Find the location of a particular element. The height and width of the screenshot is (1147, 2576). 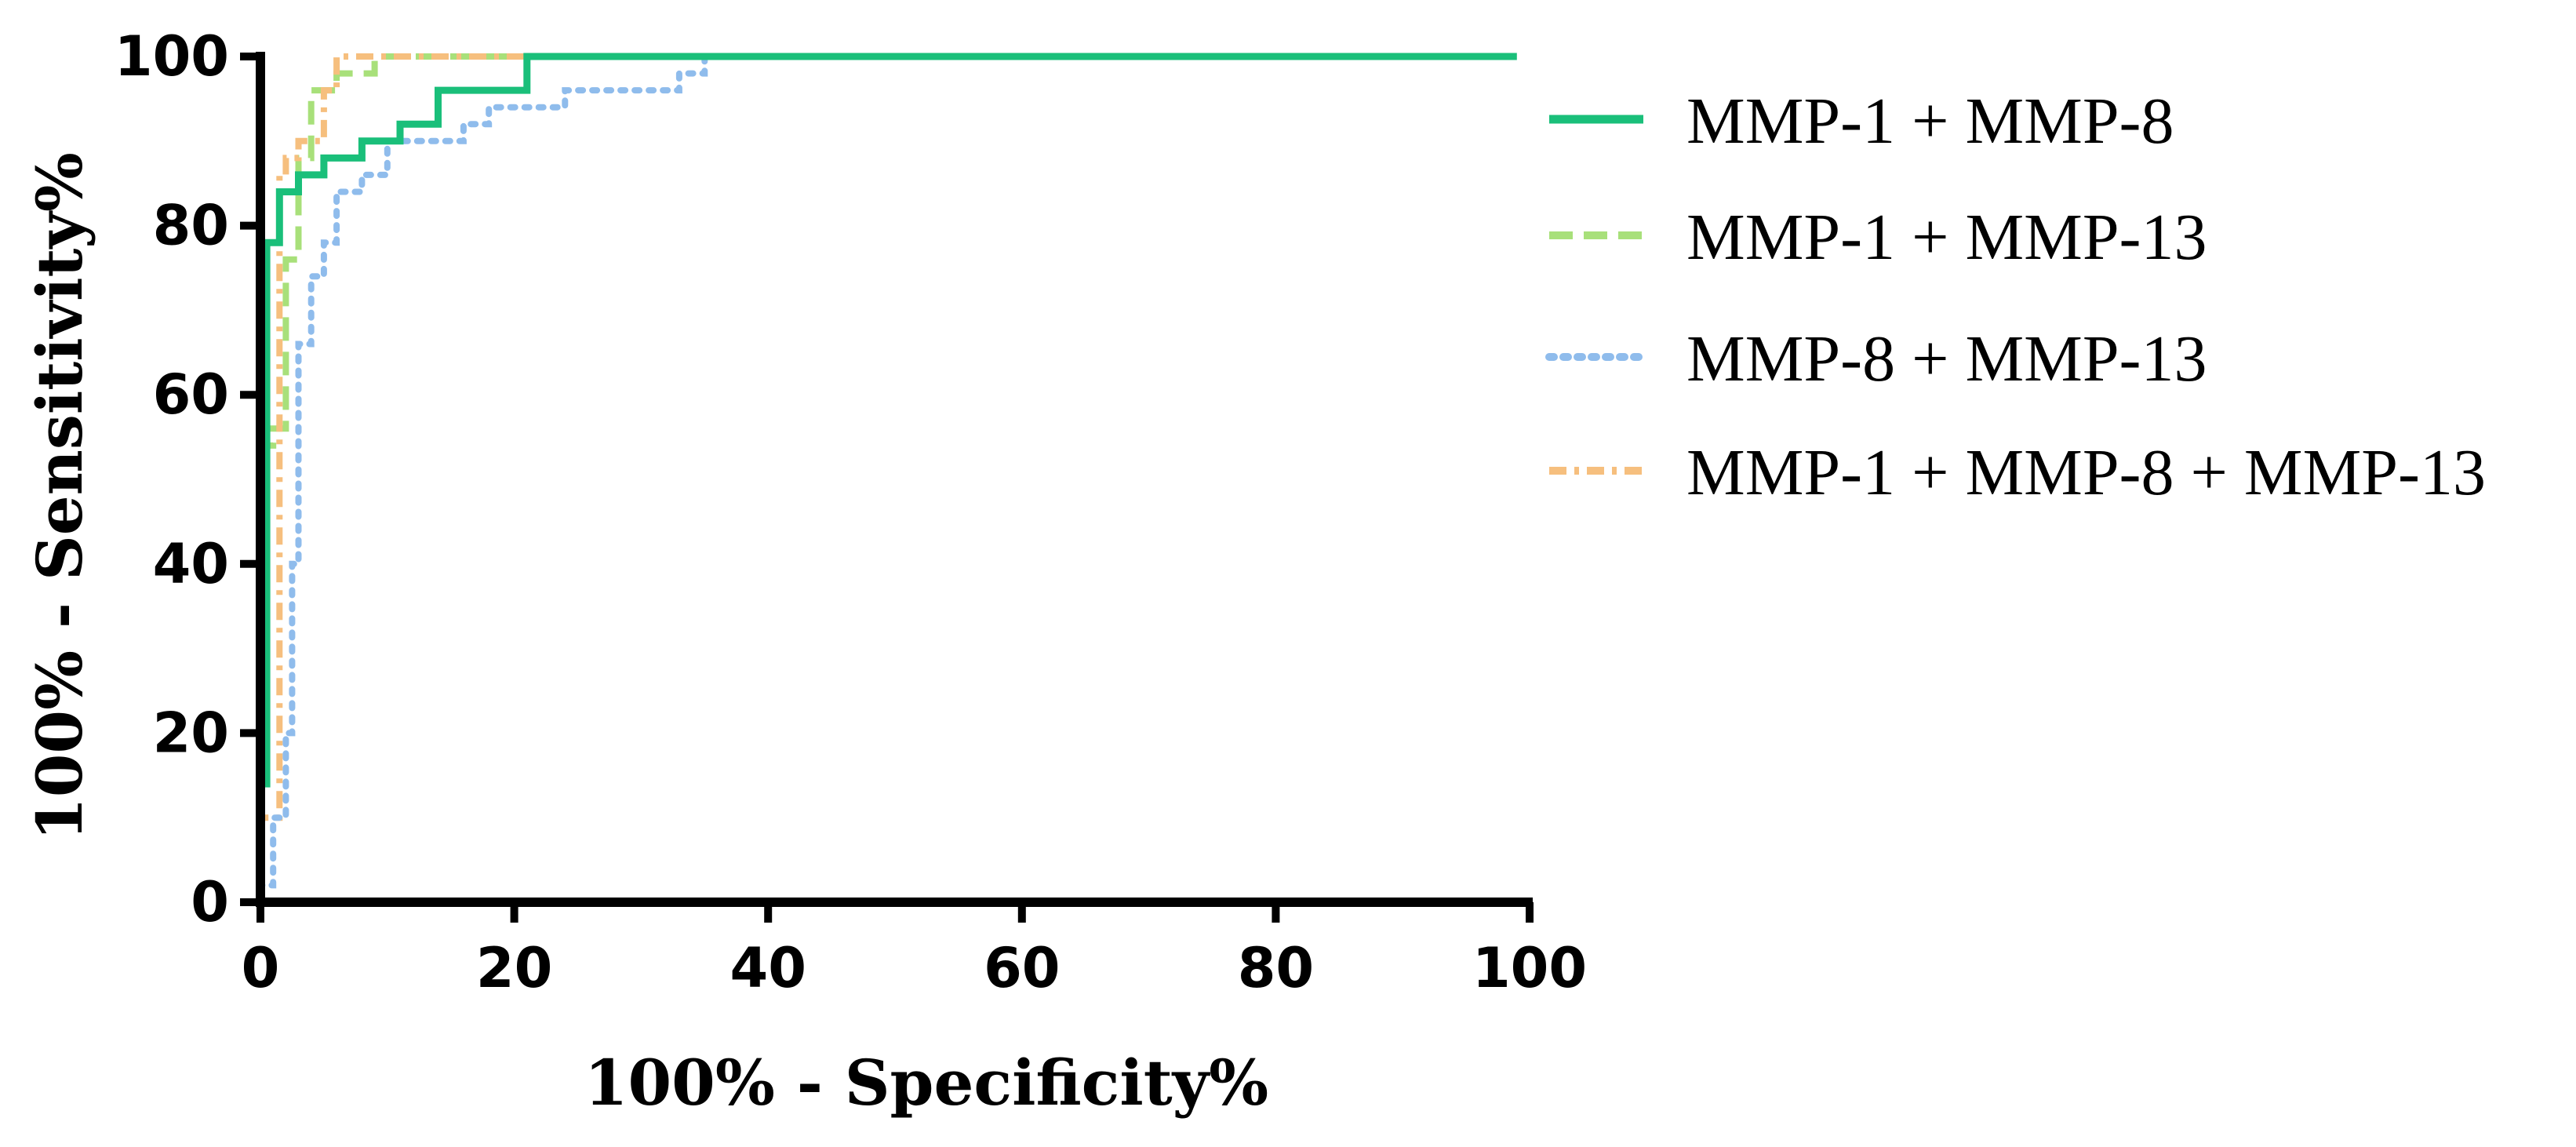

y-tick-label: 40 is located at coordinates (191, 564).